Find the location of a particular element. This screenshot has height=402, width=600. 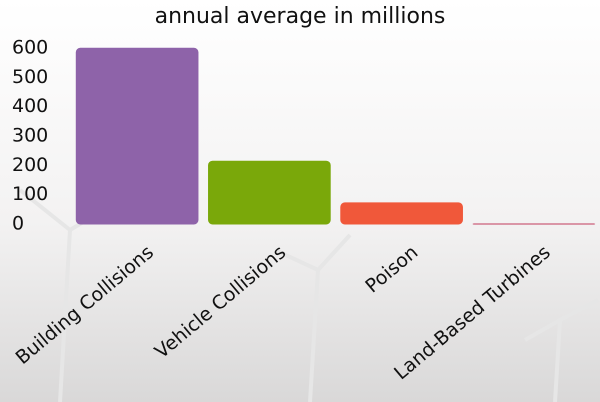

y-tick-label: 0 is located at coordinates (18, 224).